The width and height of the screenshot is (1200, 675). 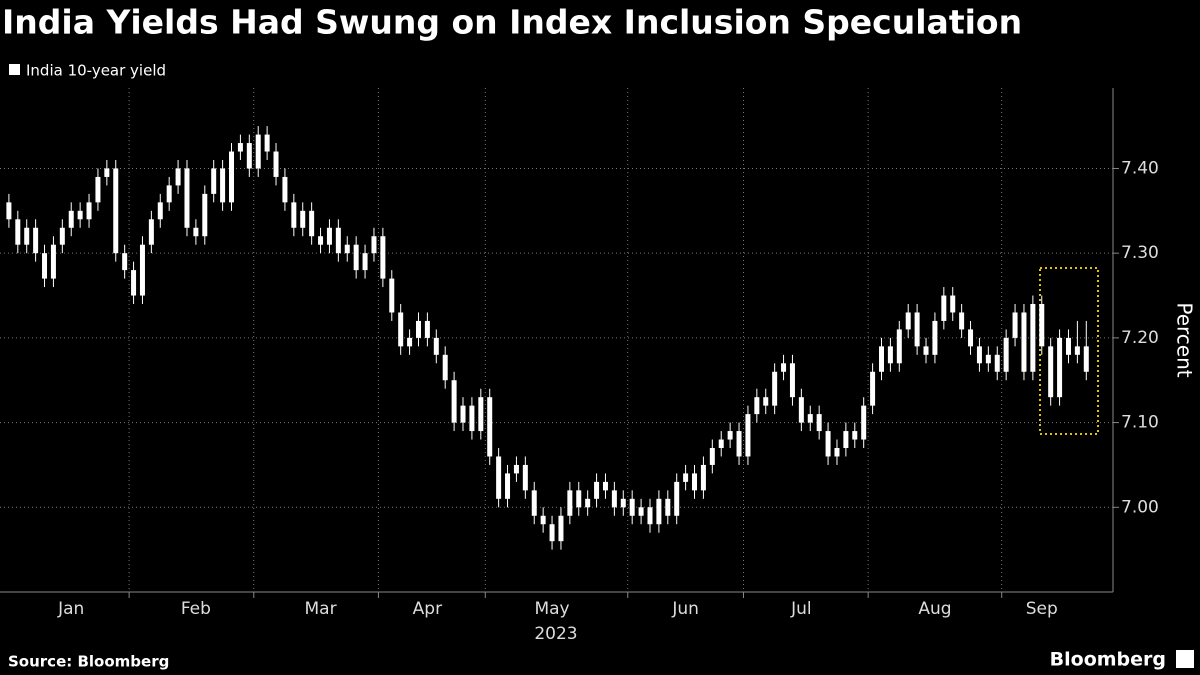 I want to click on brand-icon, so click(x=1185, y=659).